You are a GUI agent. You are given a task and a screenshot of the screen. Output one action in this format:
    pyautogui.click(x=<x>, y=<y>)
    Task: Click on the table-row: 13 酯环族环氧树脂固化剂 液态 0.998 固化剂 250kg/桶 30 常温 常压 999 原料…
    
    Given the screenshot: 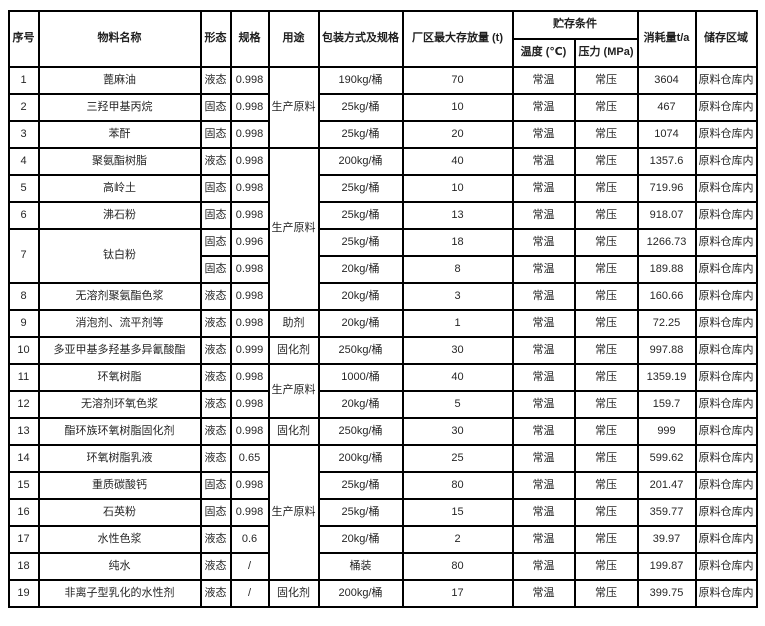 What is the action you would take?
    pyautogui.click(x=382, y=431)
    